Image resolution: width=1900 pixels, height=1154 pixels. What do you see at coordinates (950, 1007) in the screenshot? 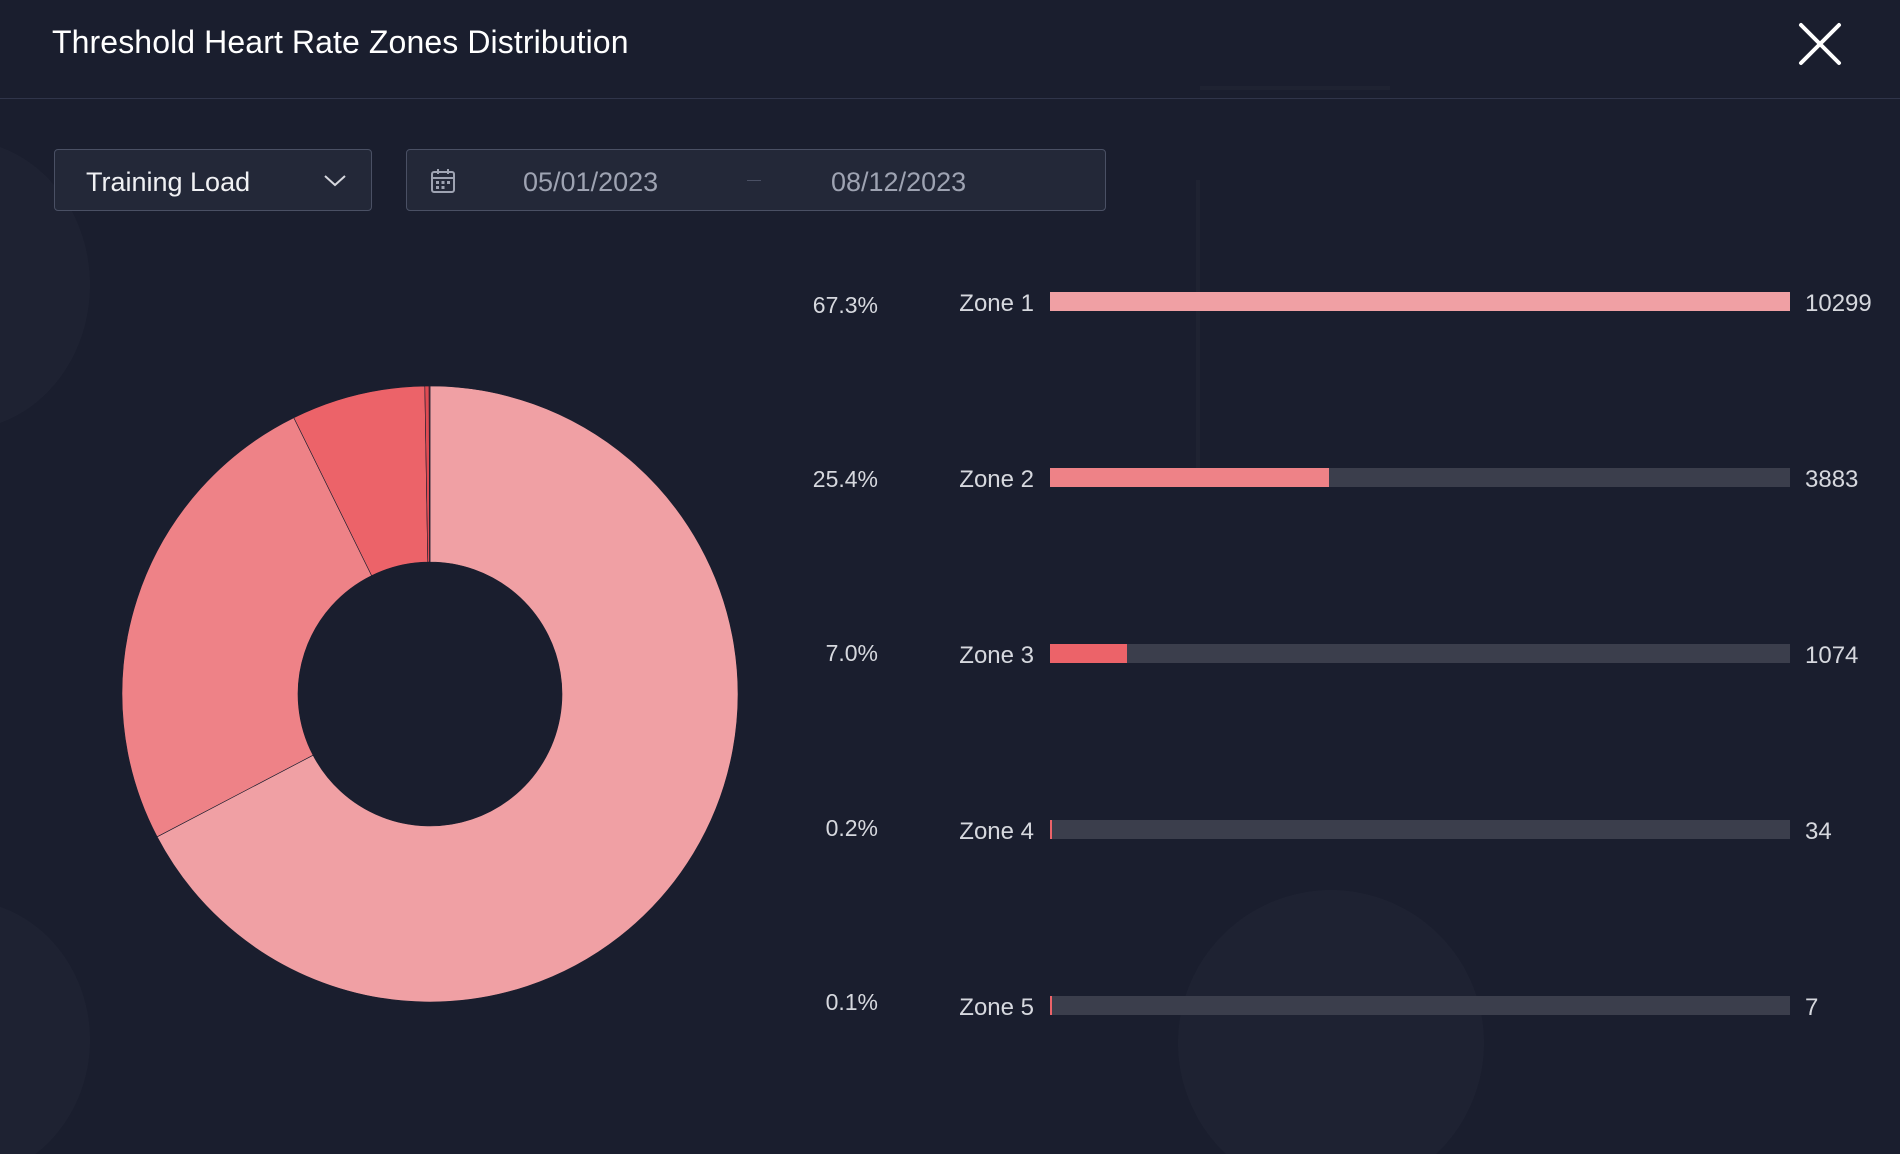
I see `zone-row: Zone 5 7` at bounding box center [950, 1007].